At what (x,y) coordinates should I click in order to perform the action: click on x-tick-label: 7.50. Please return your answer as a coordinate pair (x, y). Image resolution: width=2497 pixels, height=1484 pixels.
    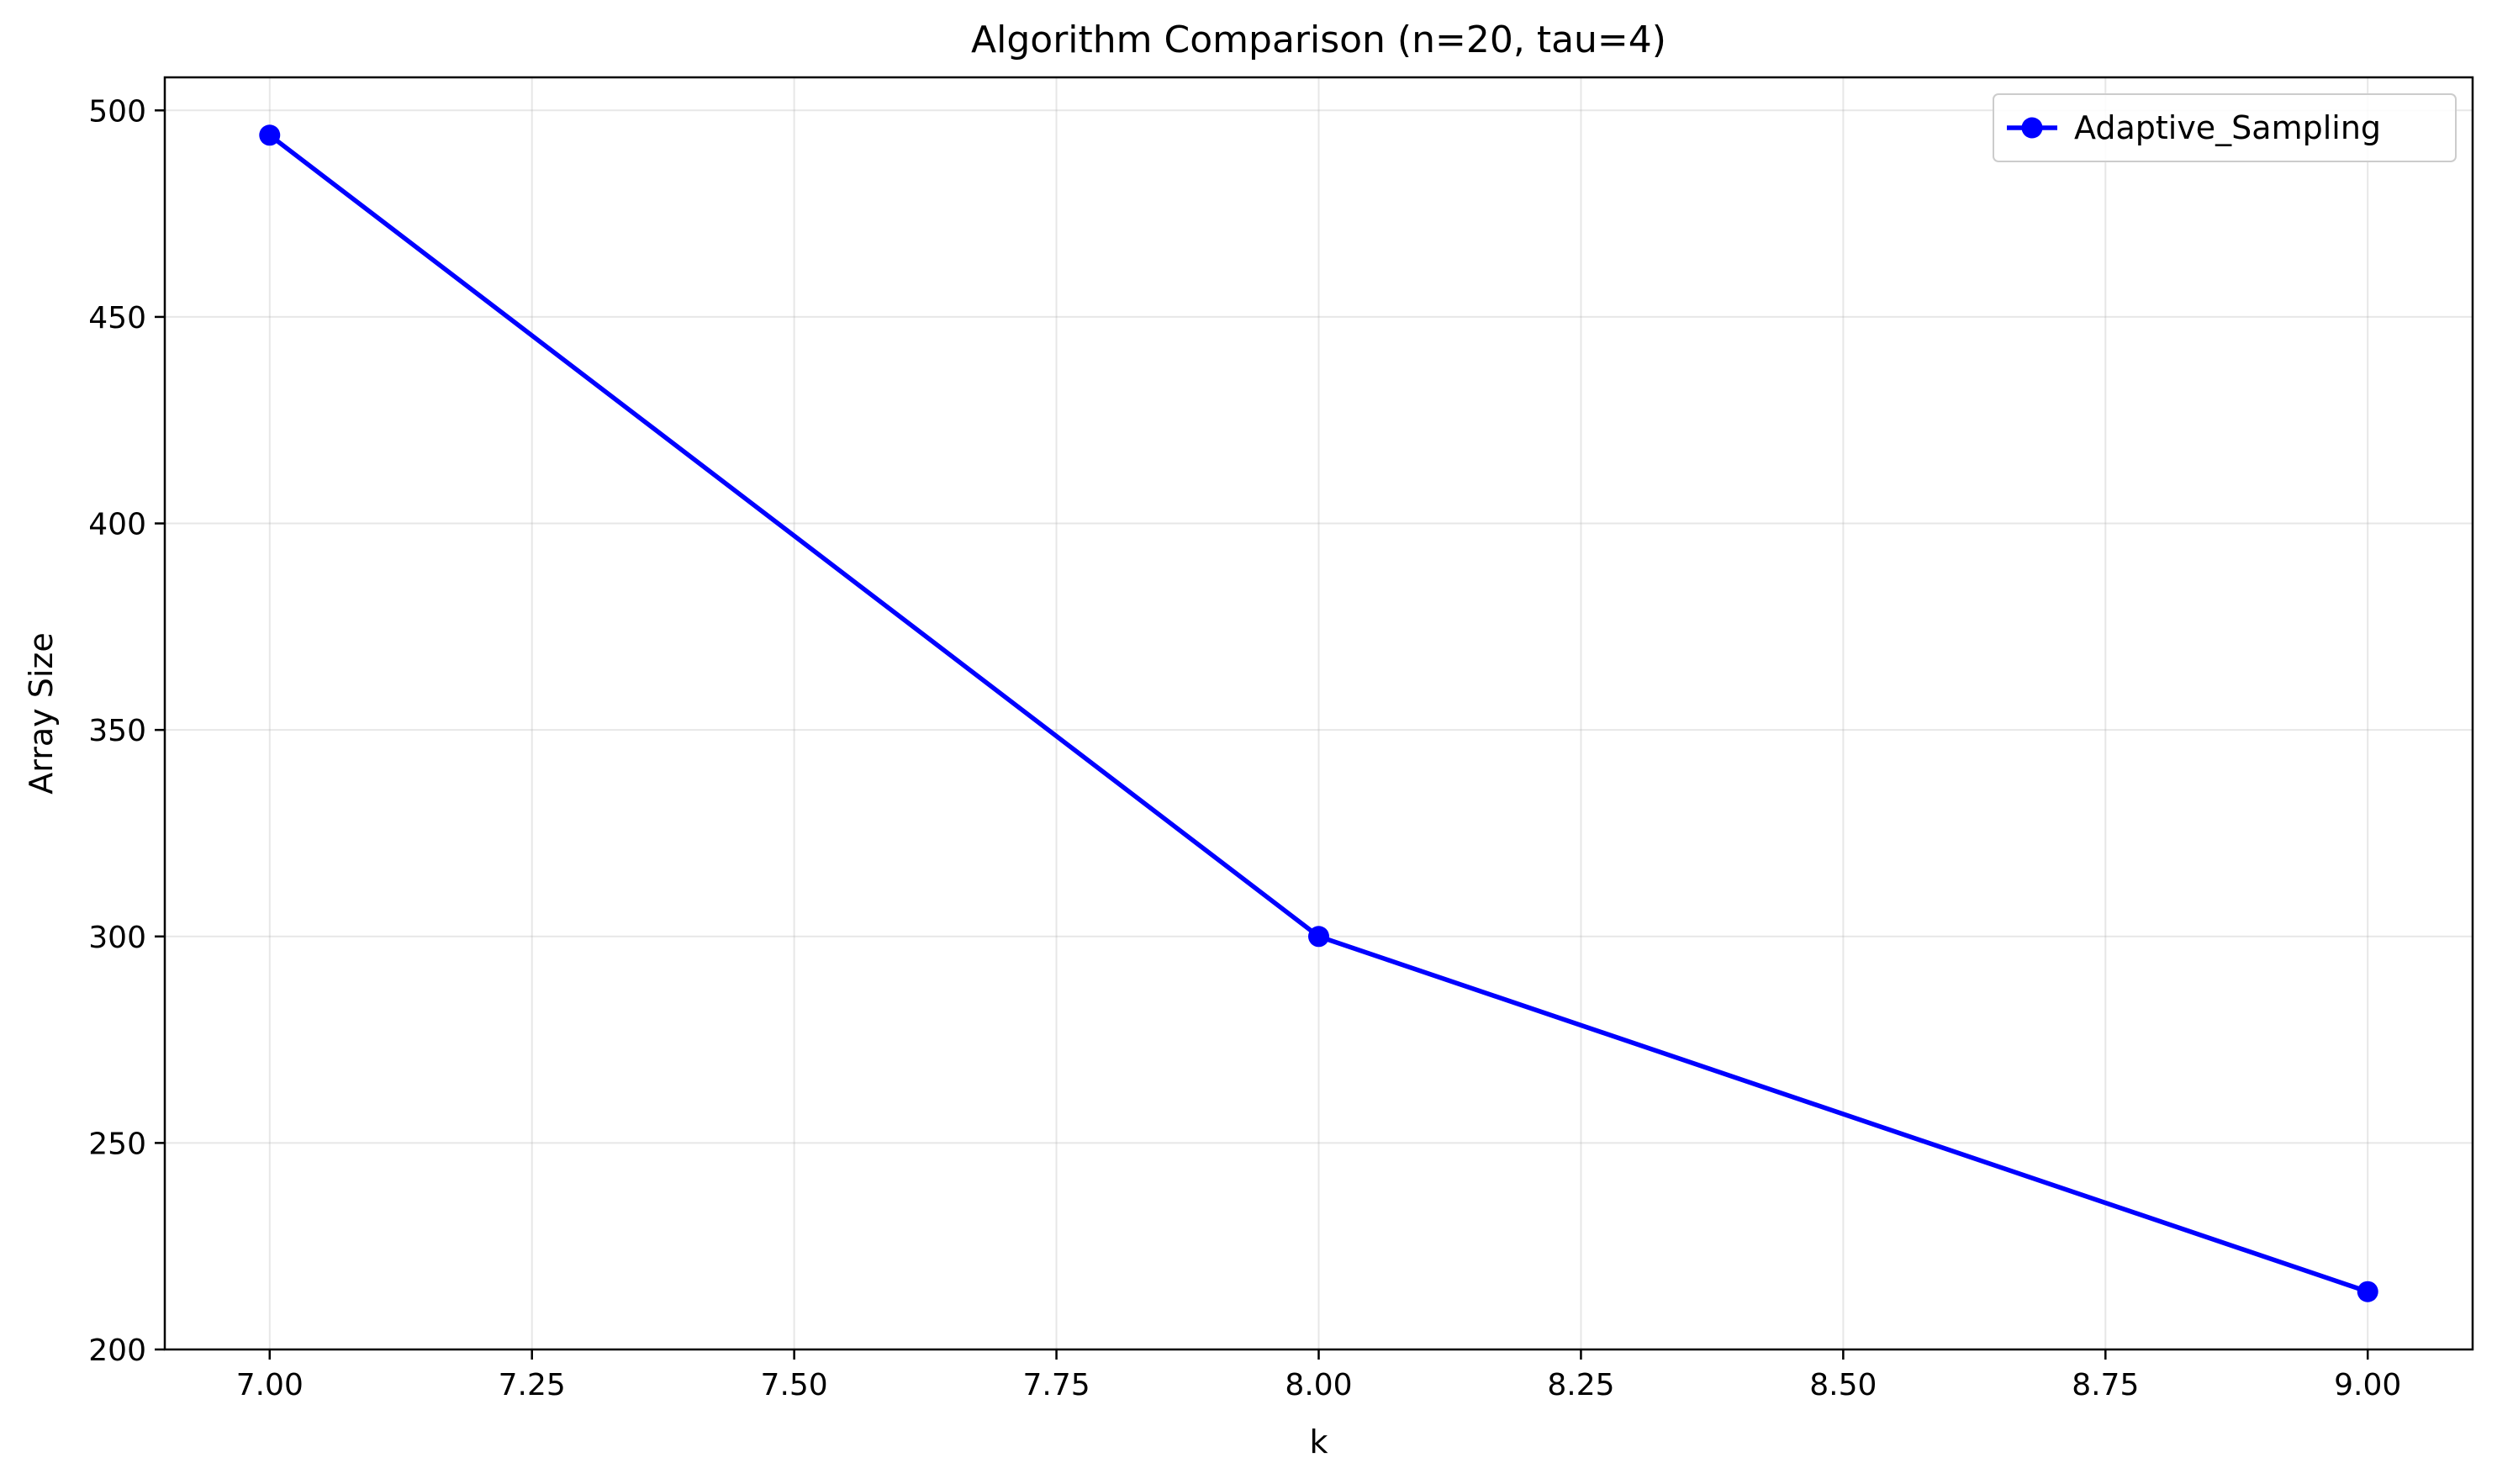
    Looking at the image, I should click on (794, 1385).